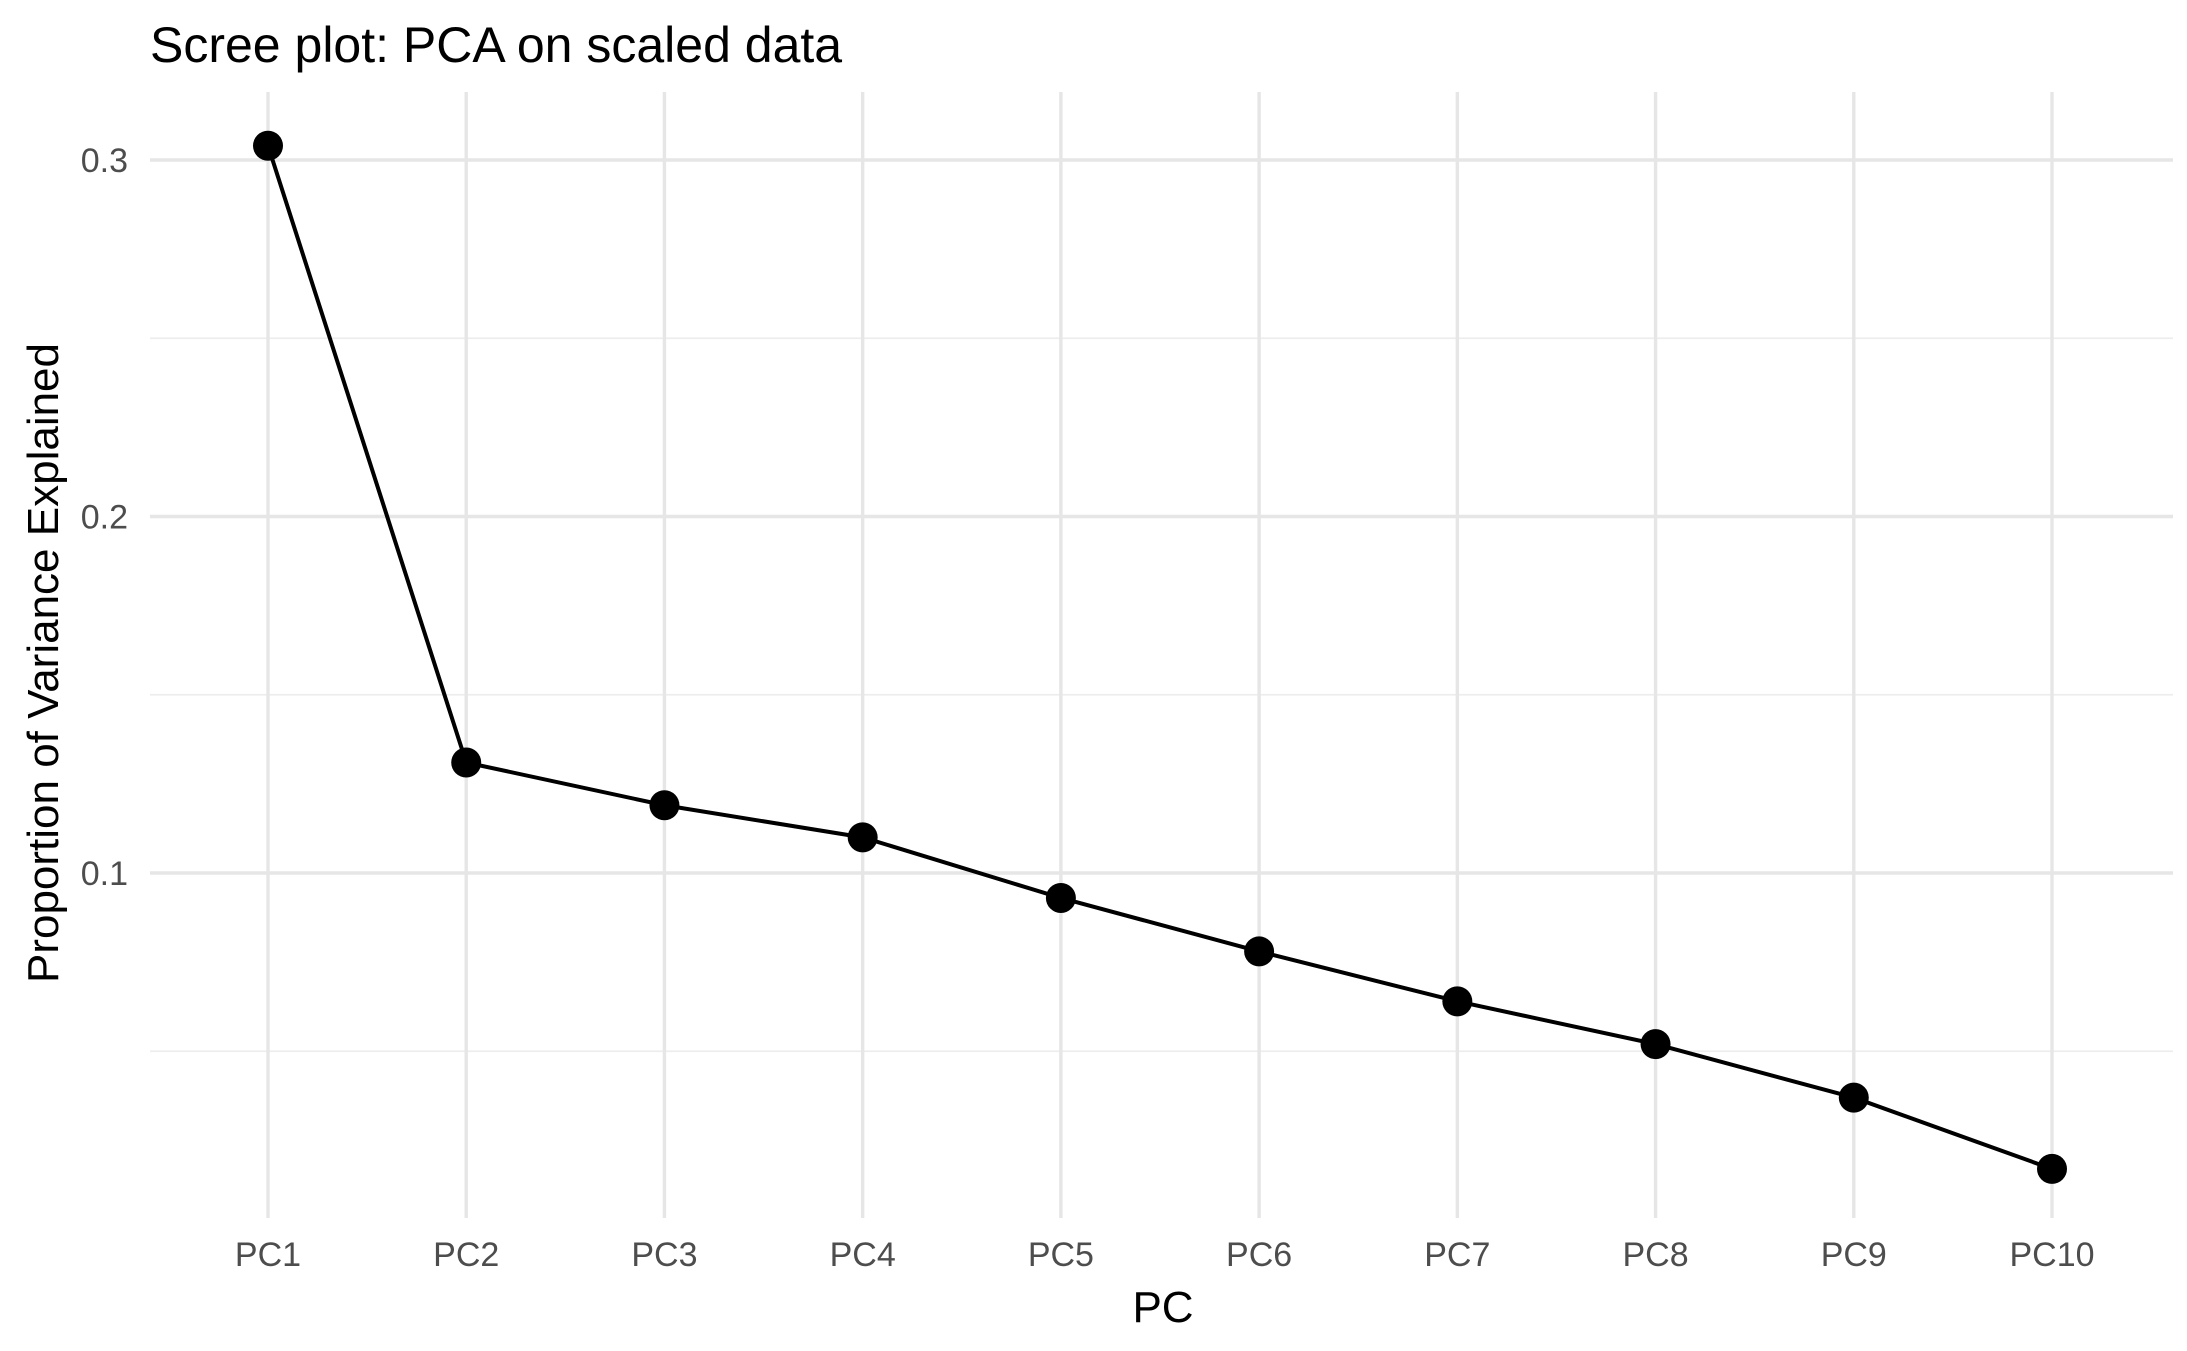  I want to click on data-point-pc3, so click(664, 805).